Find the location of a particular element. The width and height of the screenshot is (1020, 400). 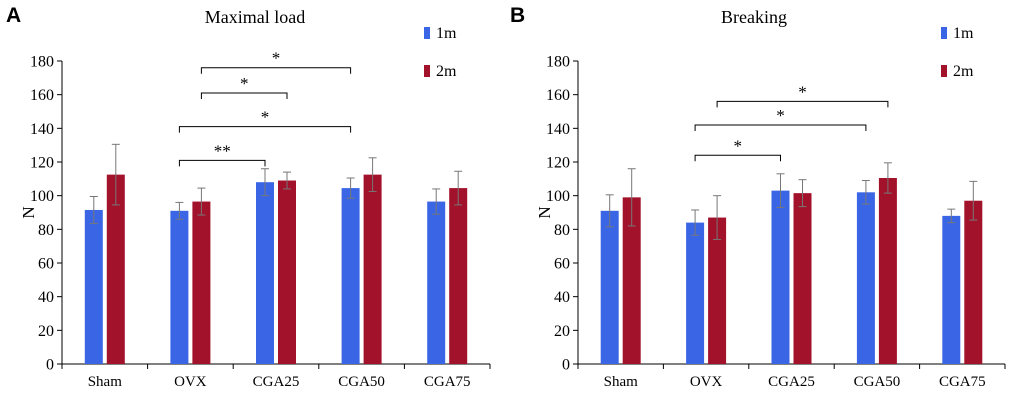

chart-title: Maximal load is located at coordinates (255, 17).